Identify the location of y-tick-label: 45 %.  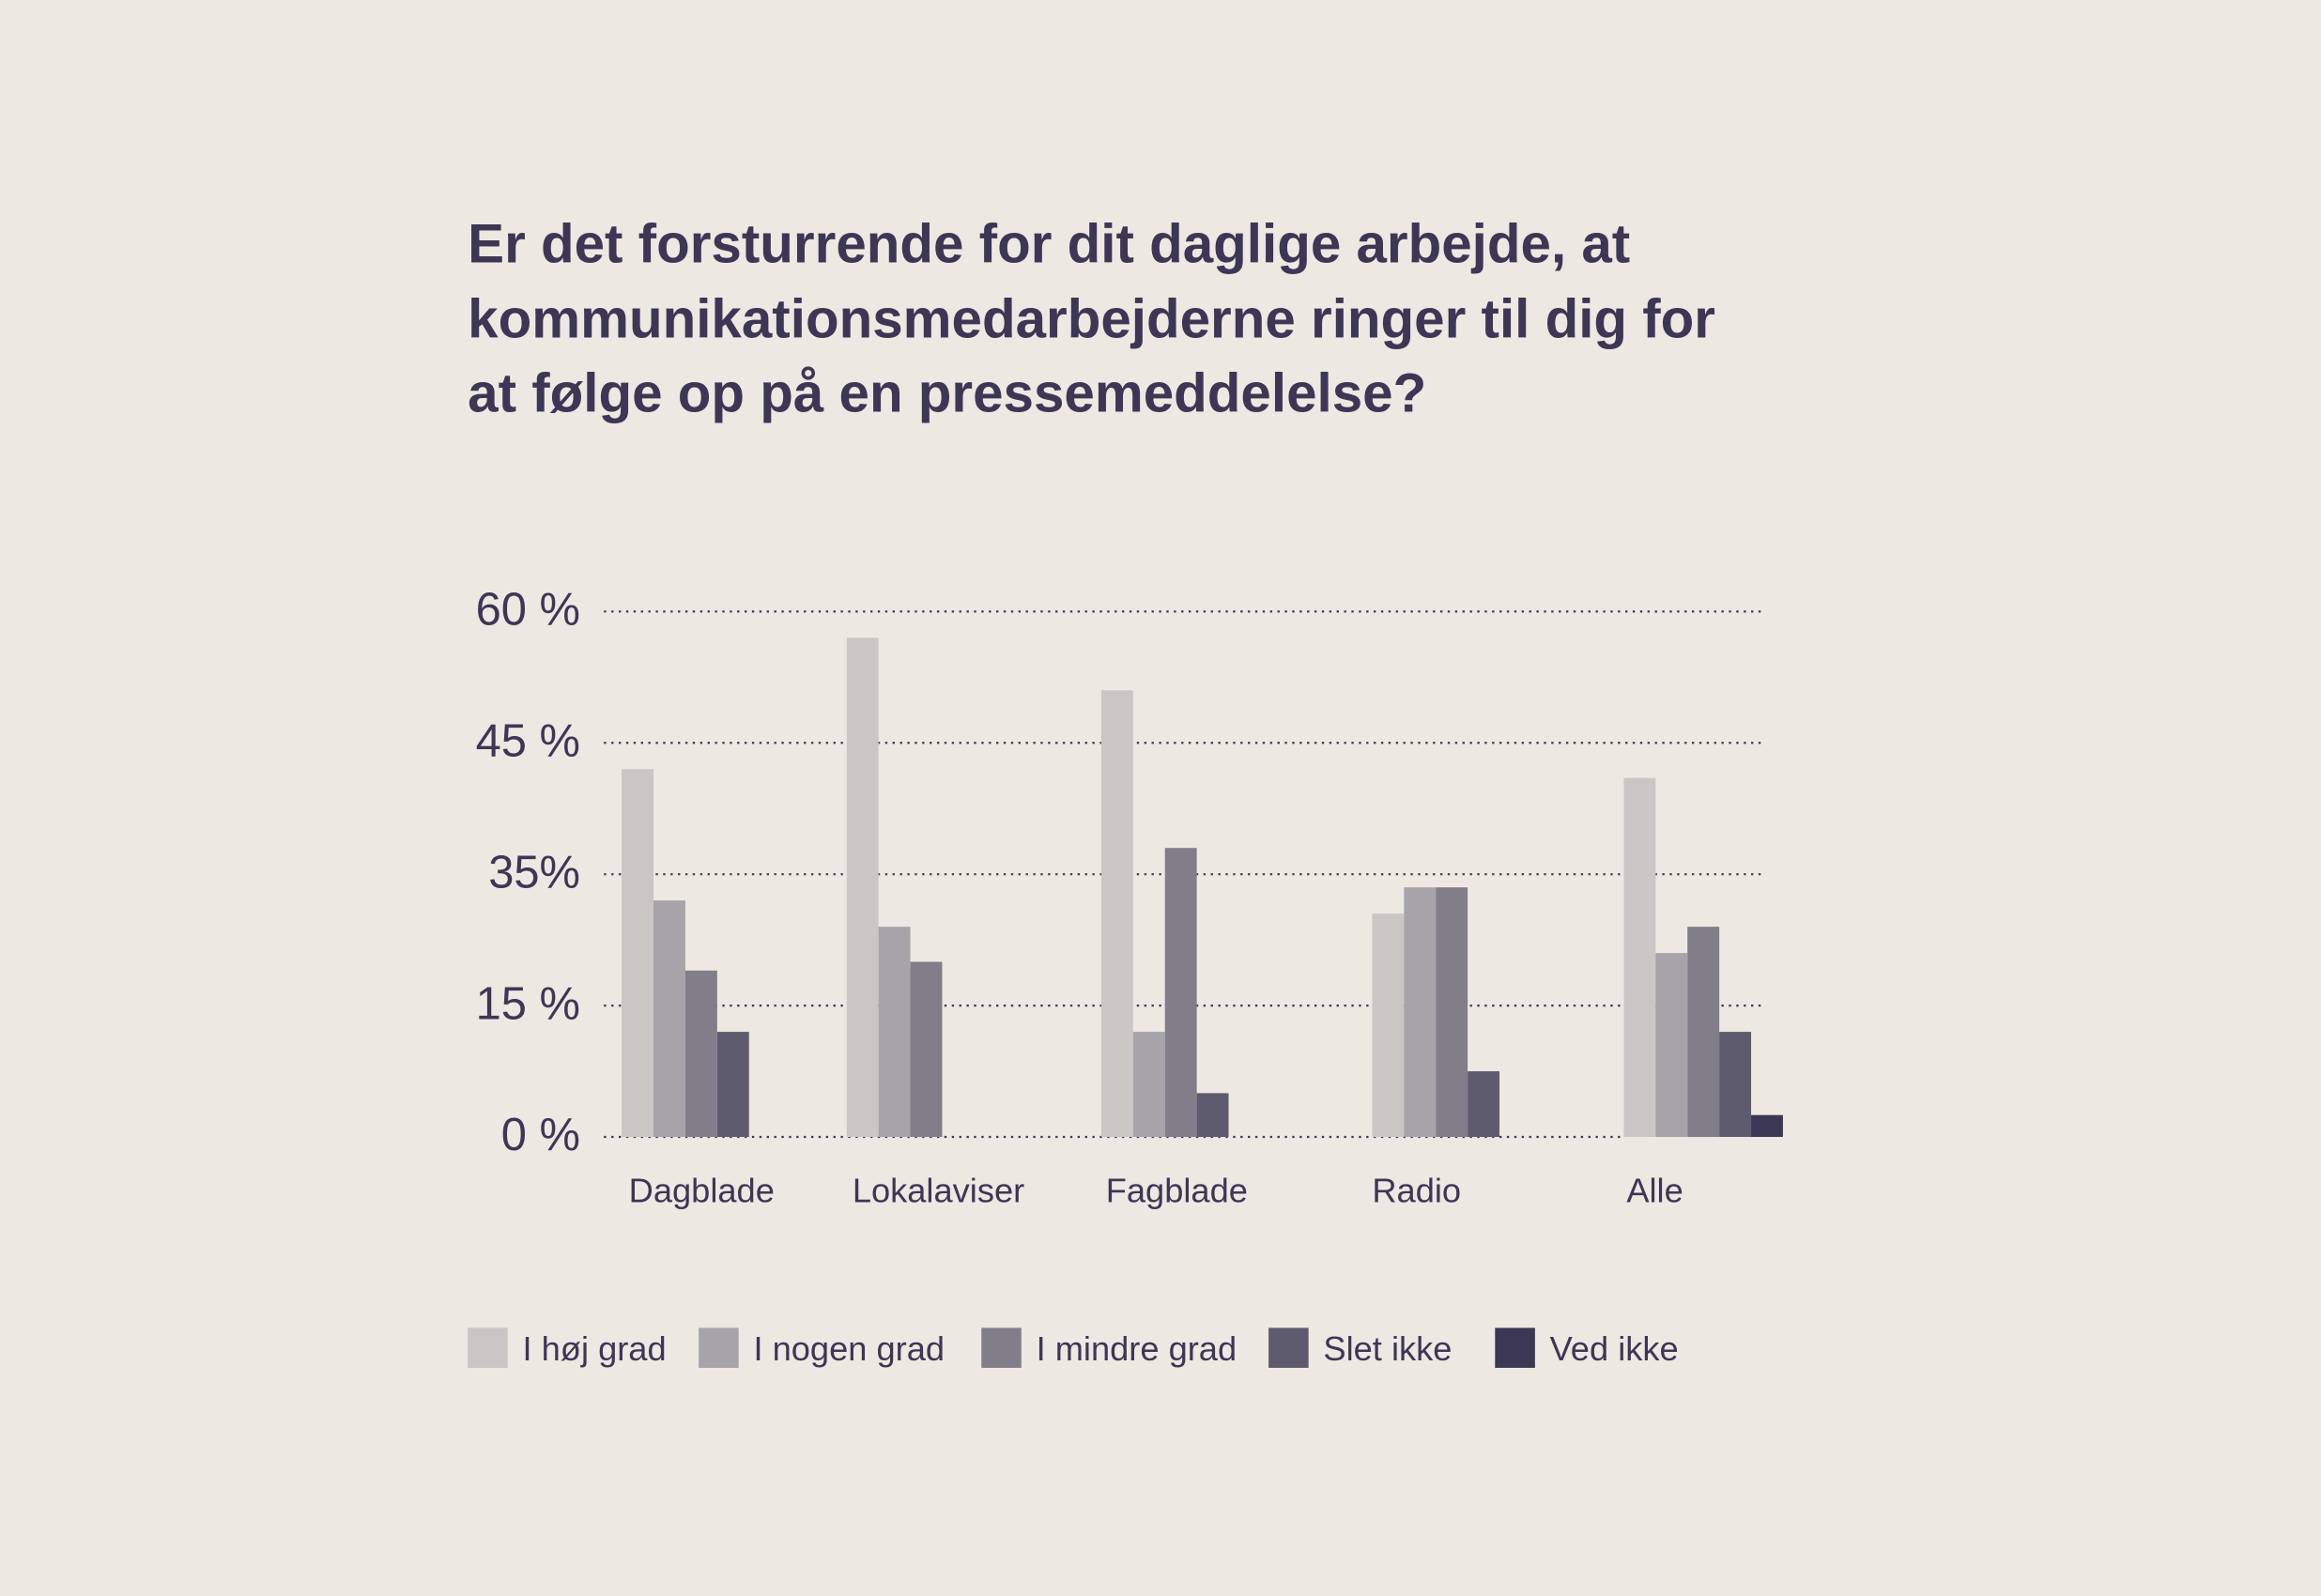
(528, 741).